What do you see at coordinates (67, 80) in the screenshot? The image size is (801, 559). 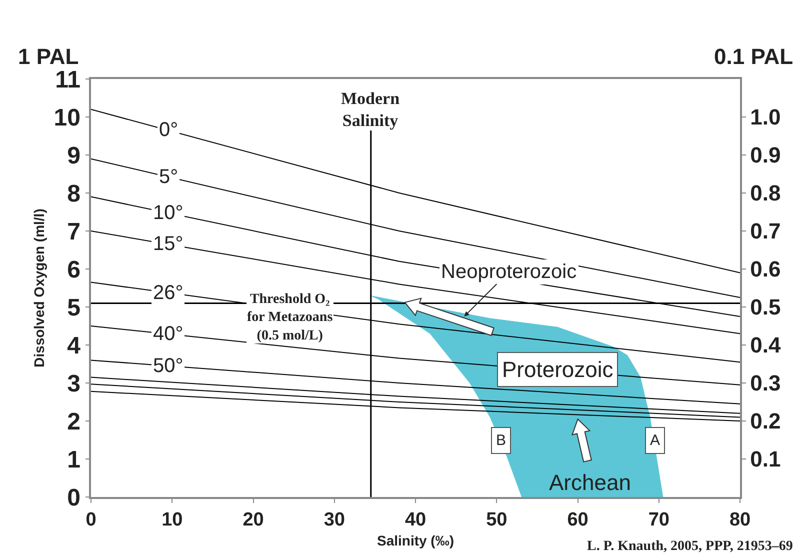 I see `y-tick-label: 11` at bounding box center [67, 80].